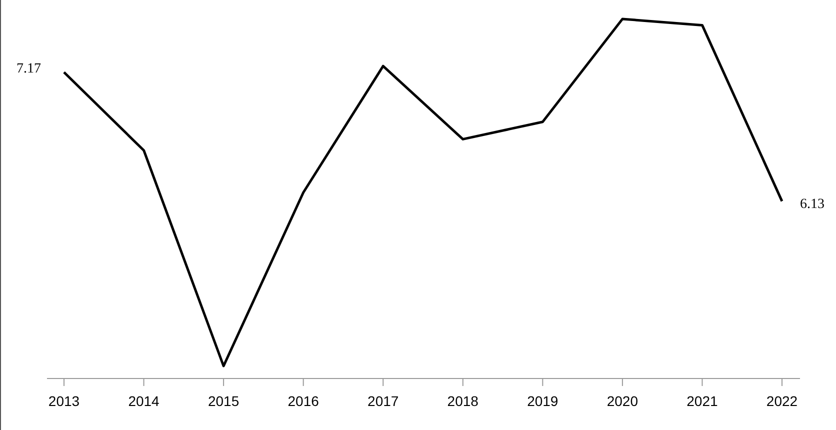 The image size is (836, 430). I want to click on data-label: 6.13, so click(812, 204).